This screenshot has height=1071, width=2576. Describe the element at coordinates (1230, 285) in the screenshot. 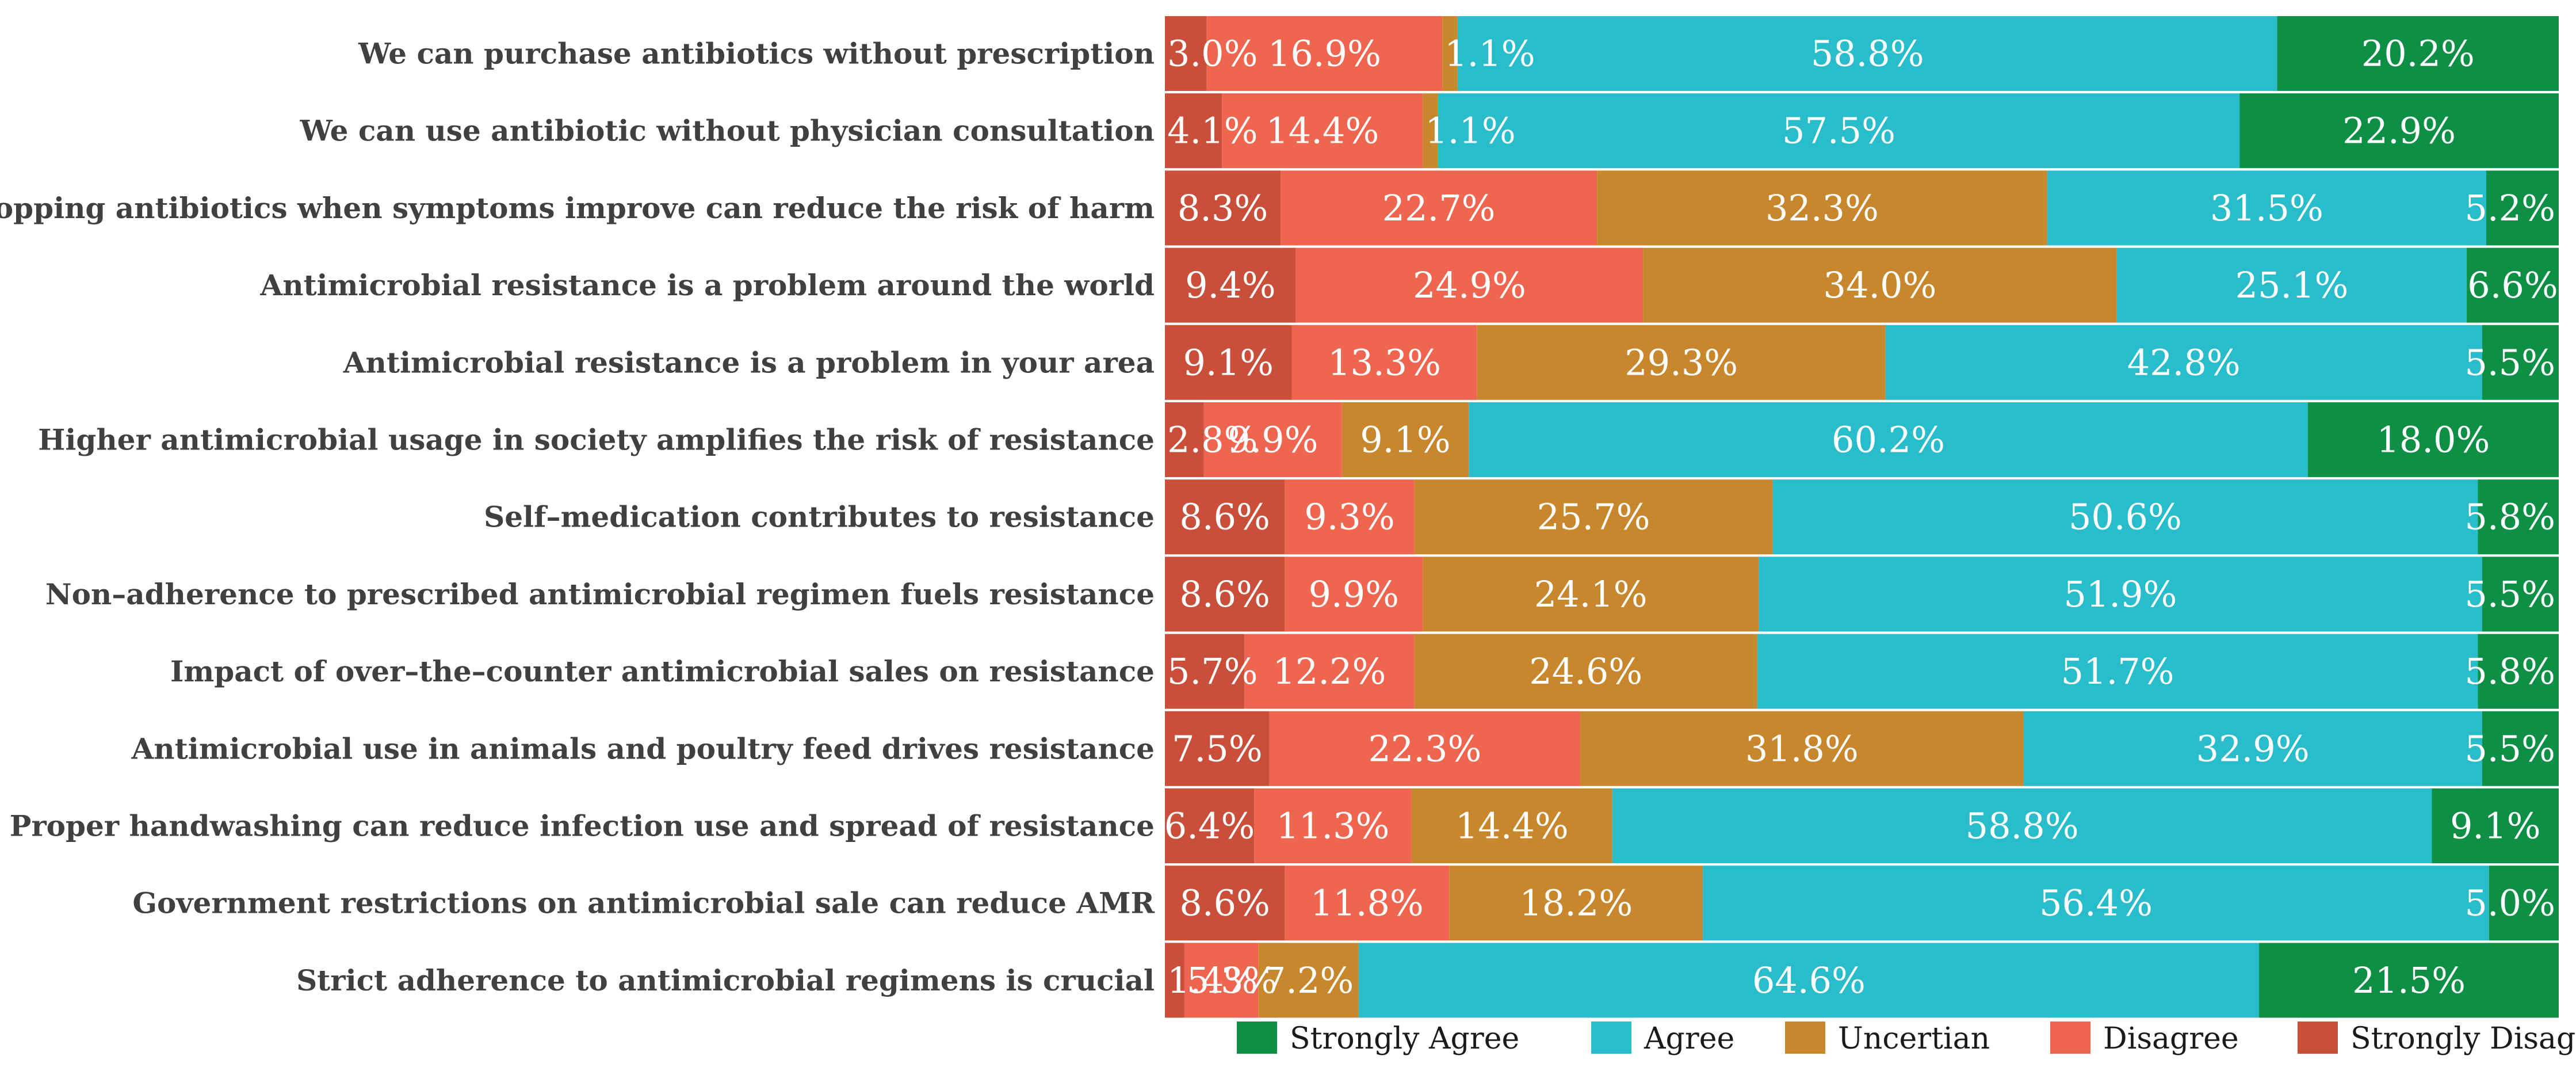

I see `data-label: 9.4%` at that location.